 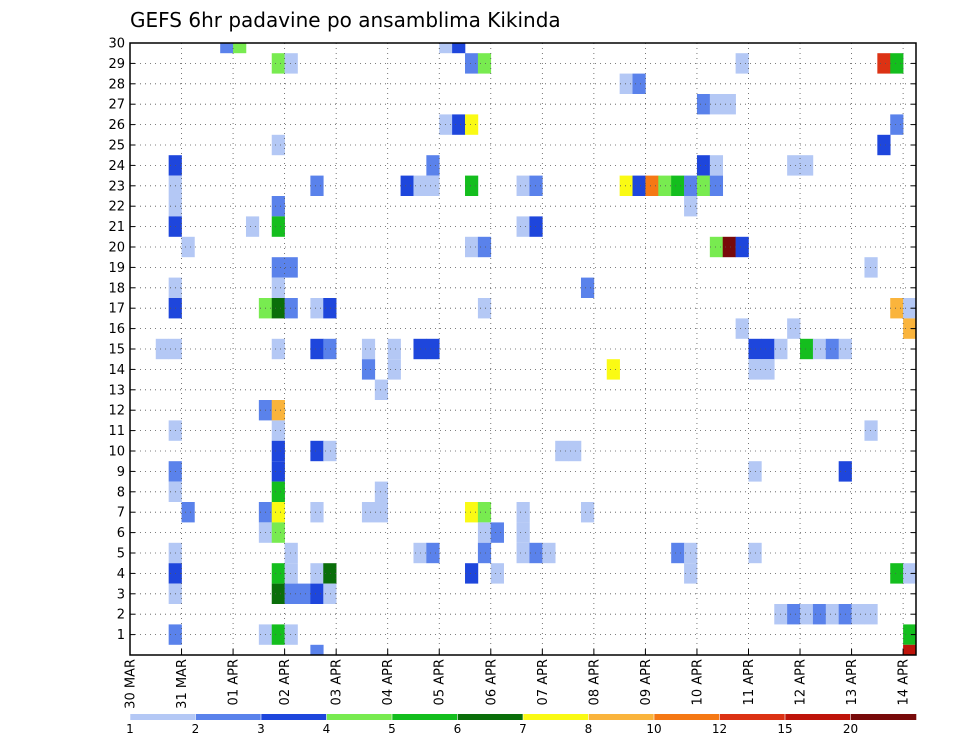 I want to click on y-tick-label: 10, so click(x=116, y=452).